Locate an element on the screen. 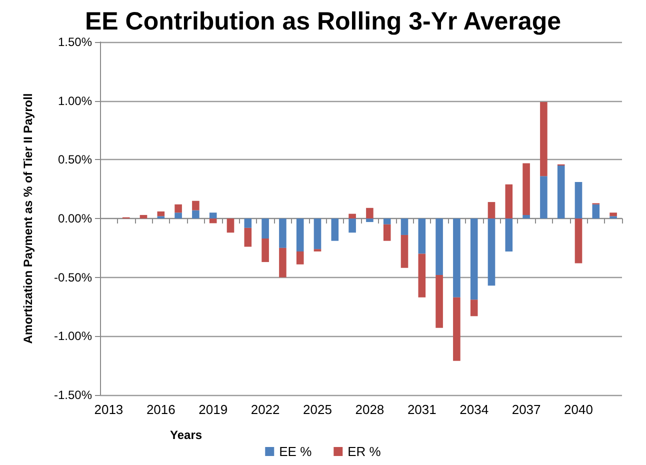  chart-title: EE Contribution as Rolling 3-Yr Average is located at coordinates (323, 22).